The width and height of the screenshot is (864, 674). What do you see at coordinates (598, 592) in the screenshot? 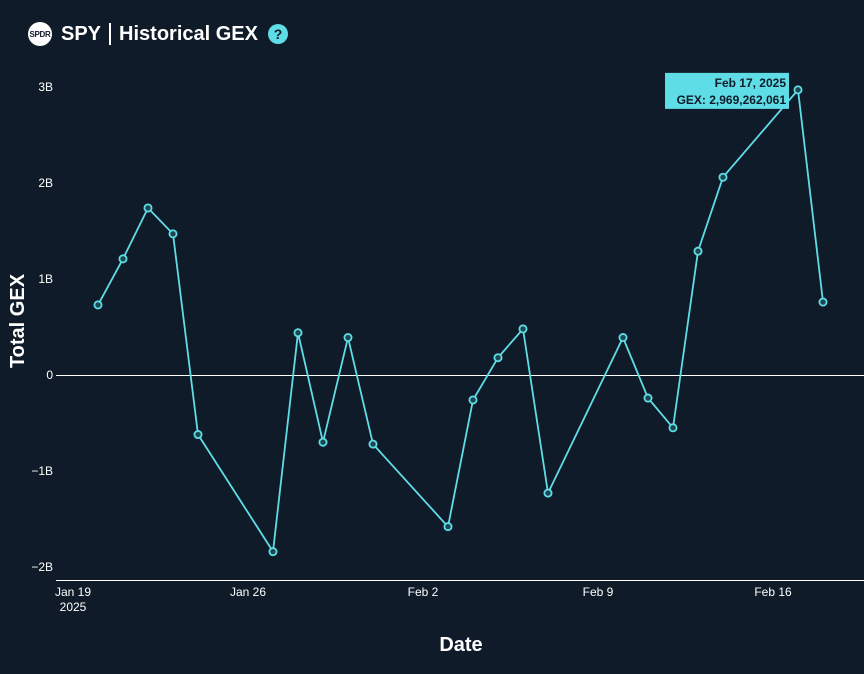
I see `x-tick-label: Feb 9` at bounding box center [598, 592].